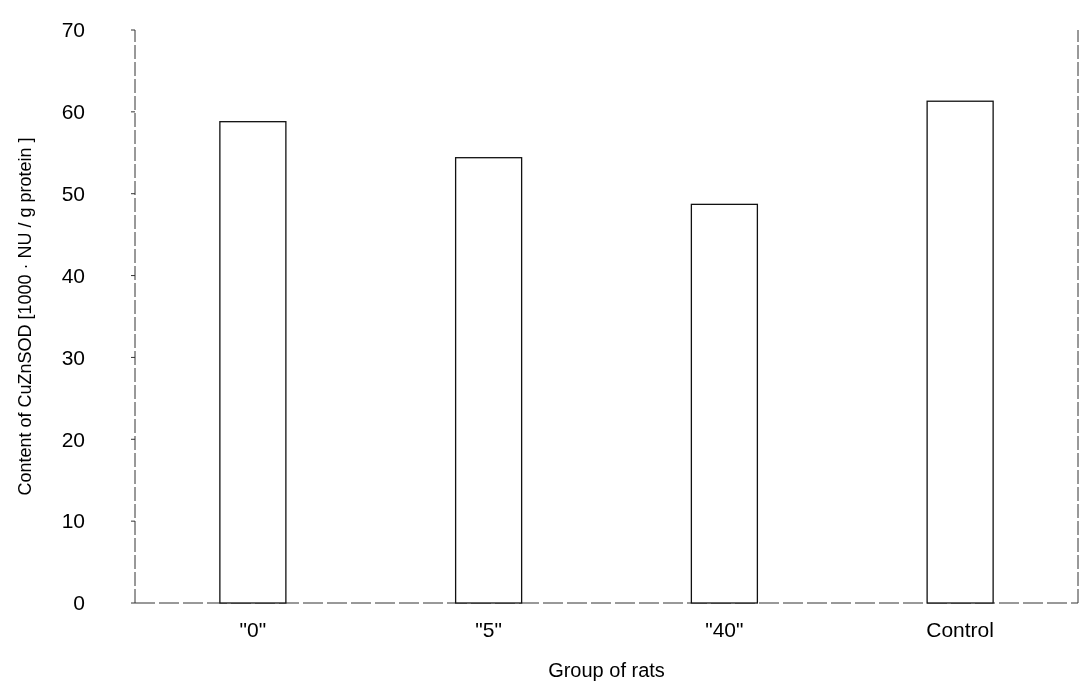  What do you see at coordinates (606, 670) in the screenshot?
I see `x-axis-title: Group of rats` at bounding box center [606, 670].